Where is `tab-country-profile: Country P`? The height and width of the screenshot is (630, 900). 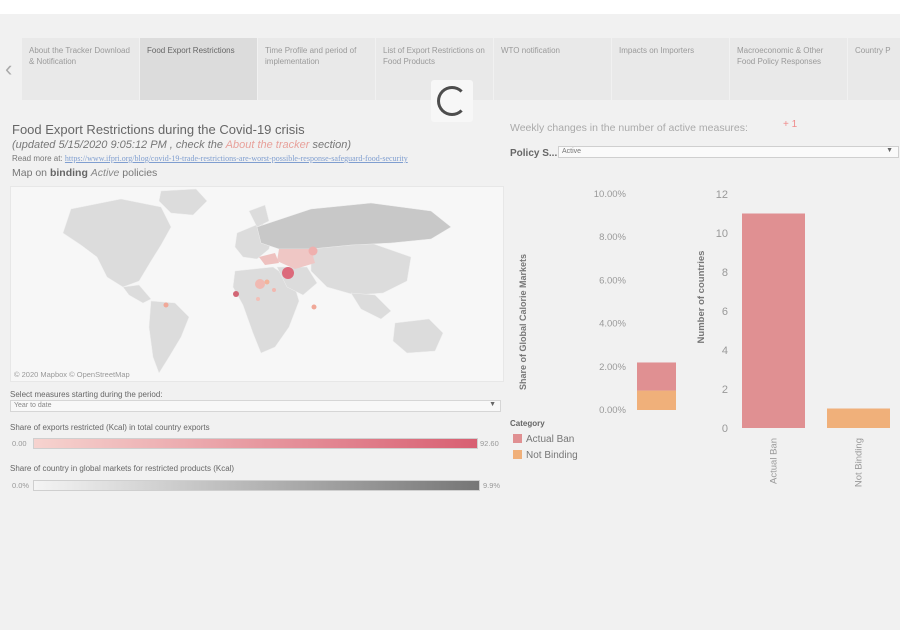 tab-country-profile: Country P is located at coordinates (874, 69).